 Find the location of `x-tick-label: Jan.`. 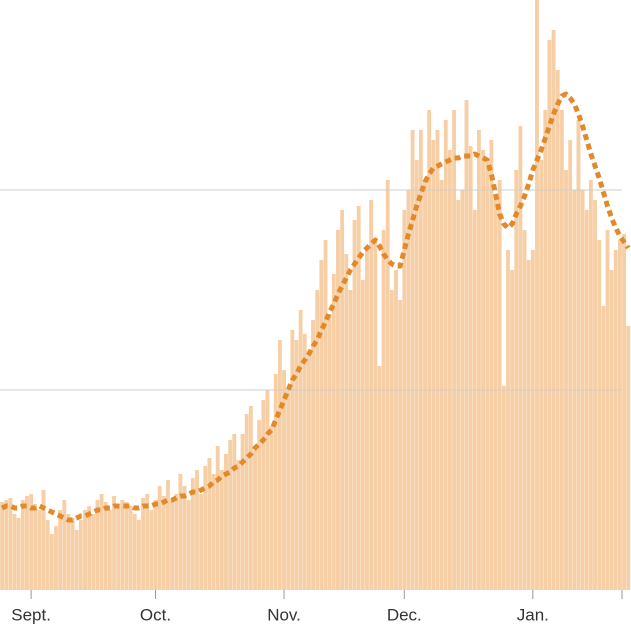

x-tick-label: Jan. is located at coordinates (533, 614).